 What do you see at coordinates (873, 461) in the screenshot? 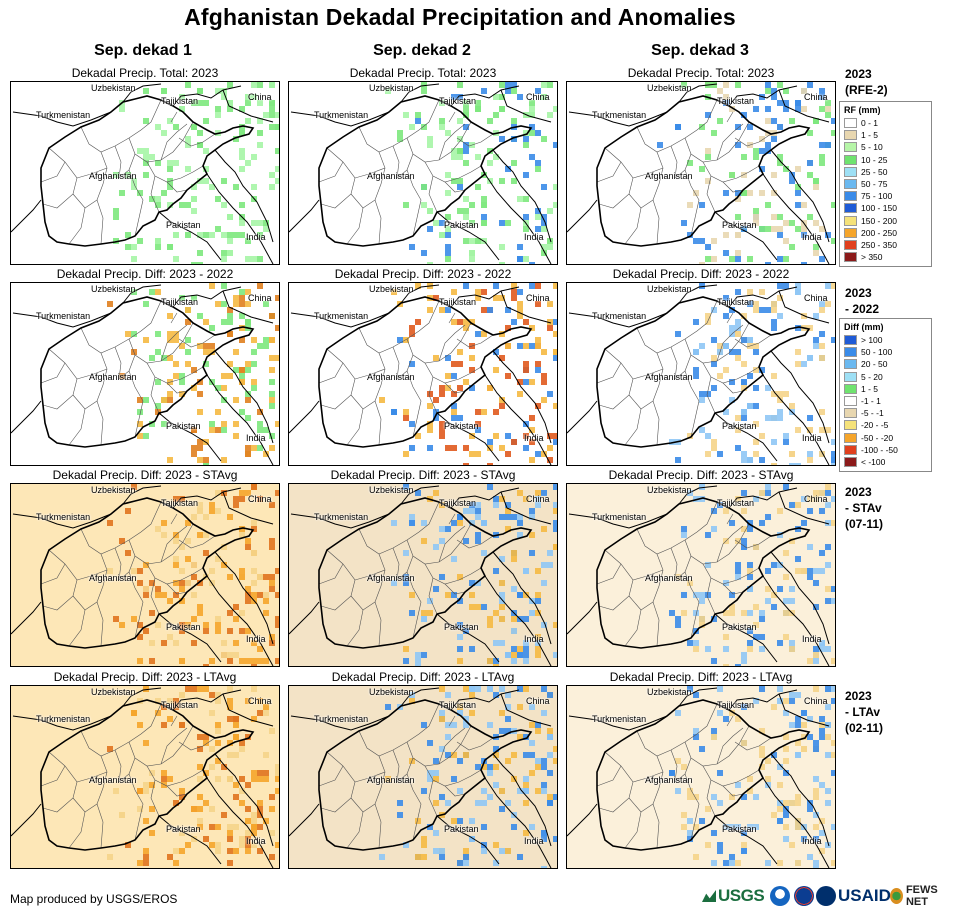
I see `legend-label: < -100` at bounding box center [873, 461].